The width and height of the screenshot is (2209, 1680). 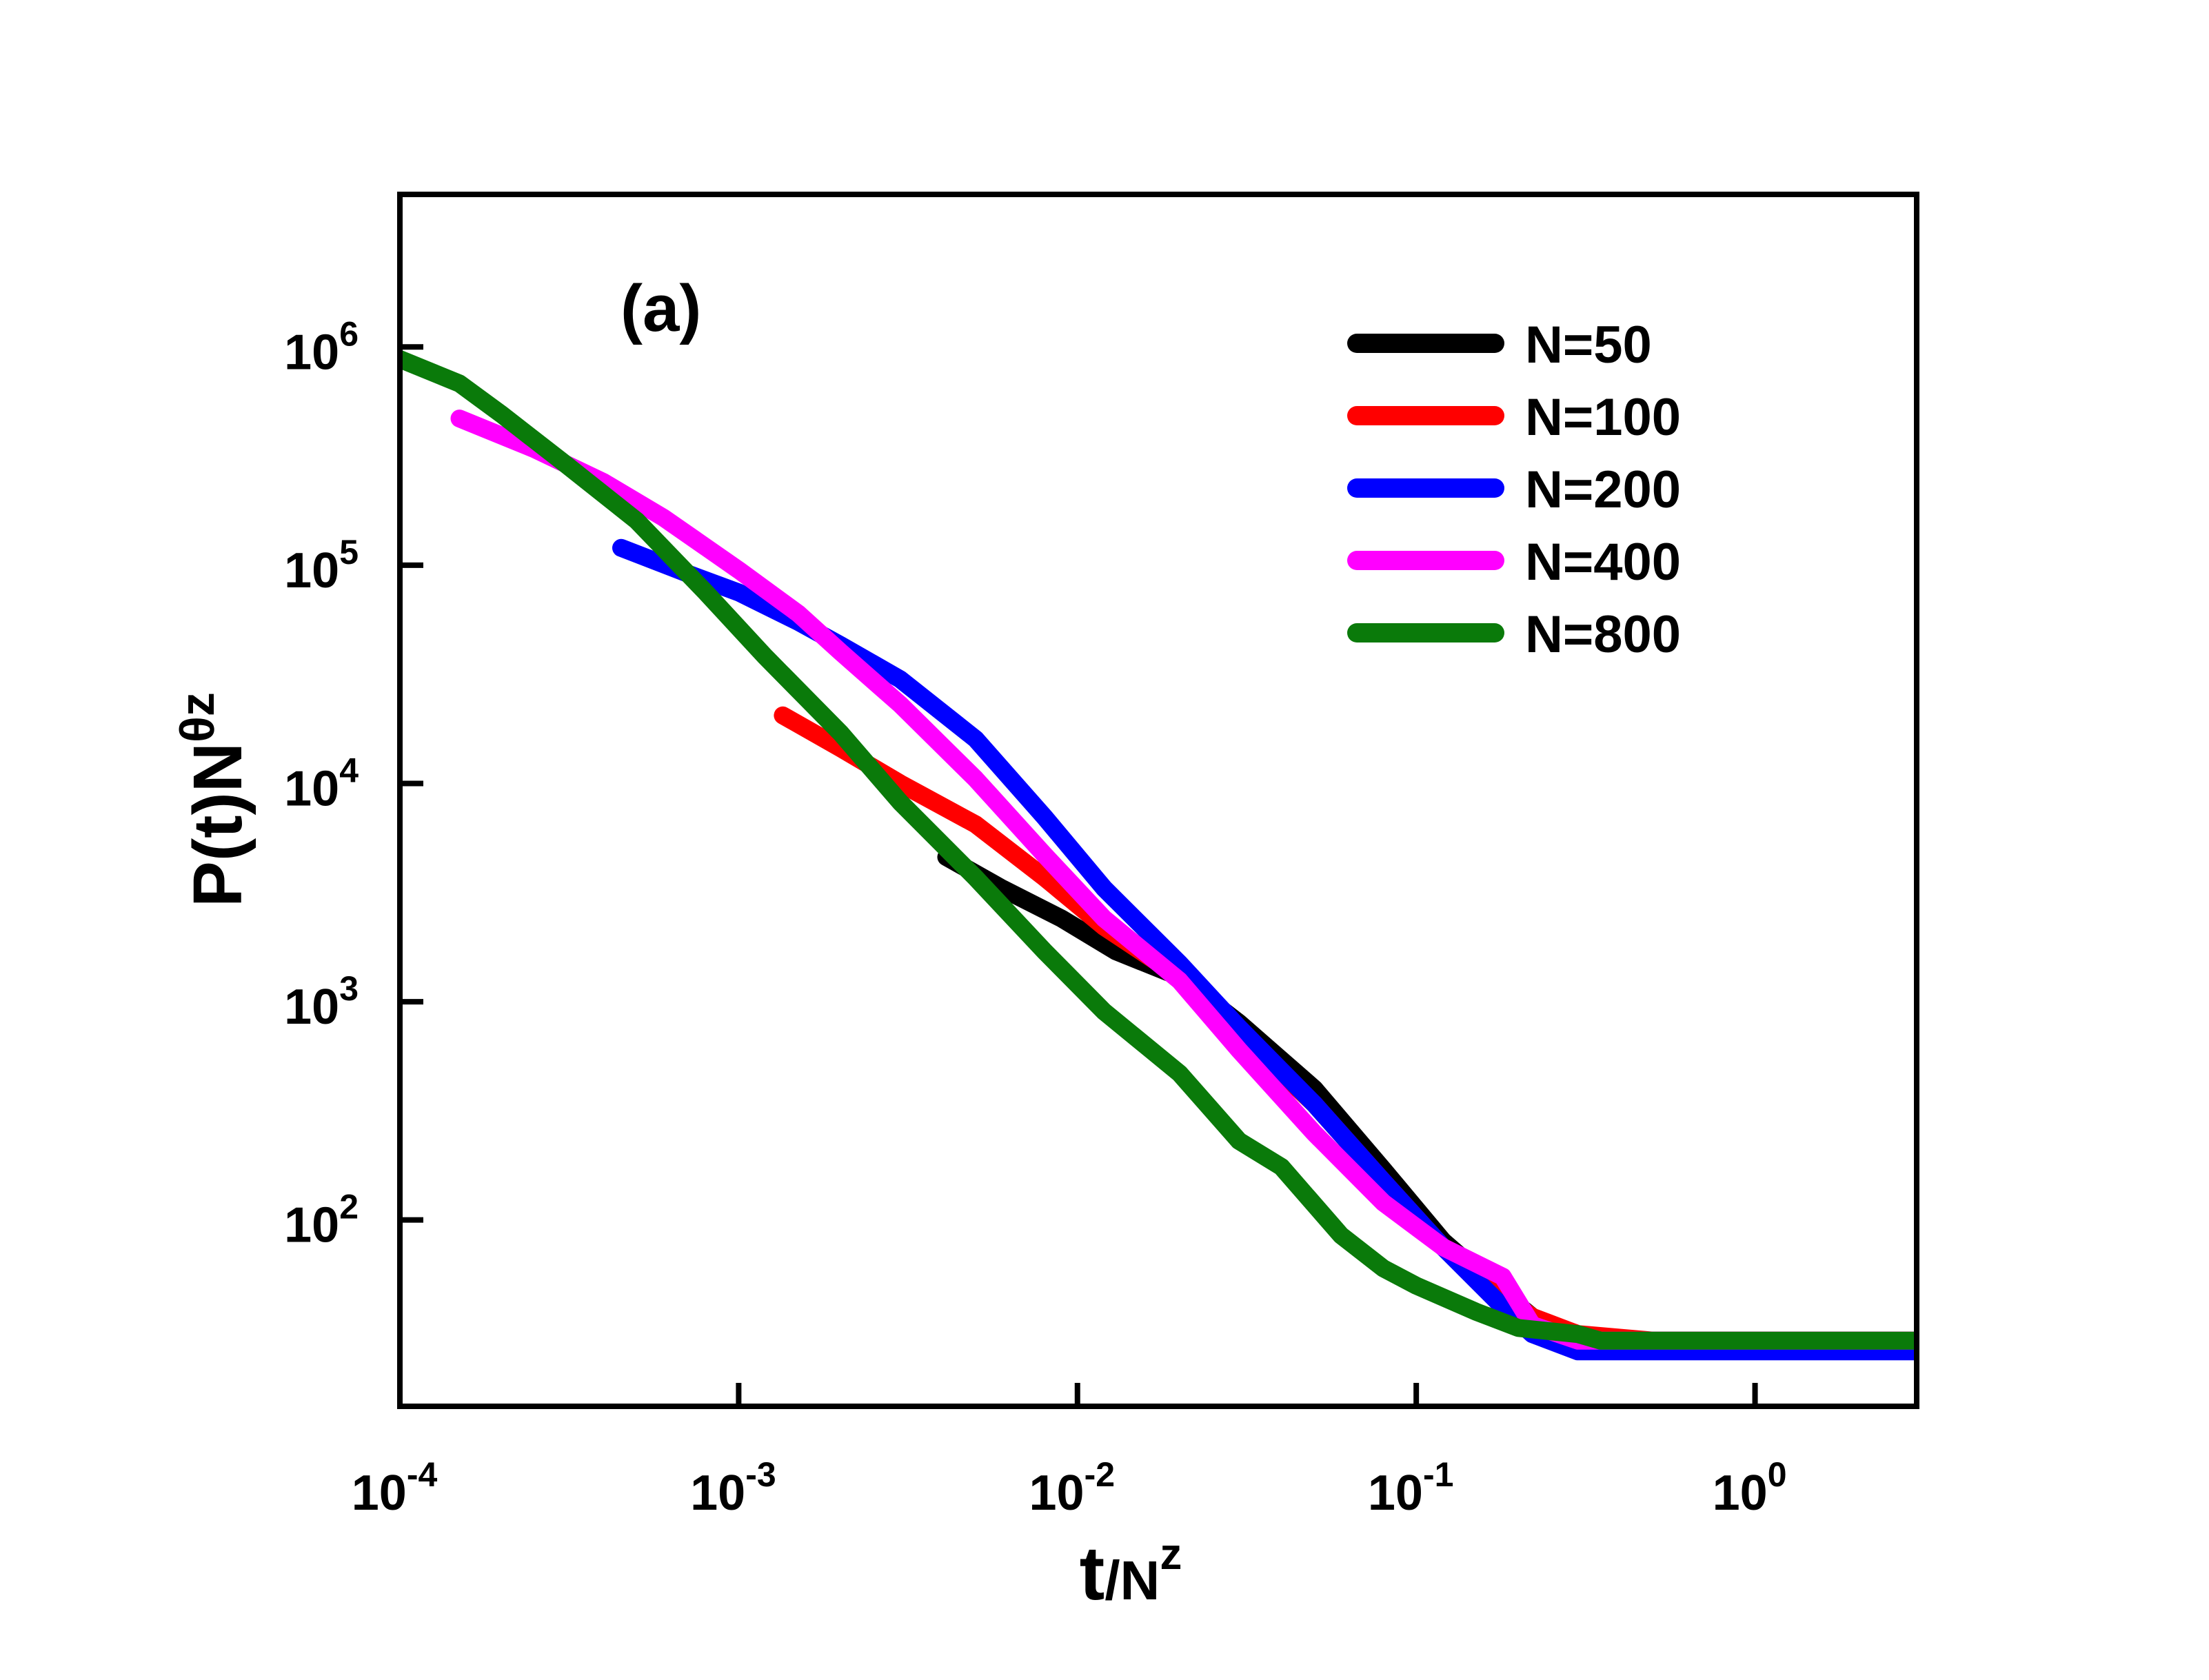 What do you see at coordinates (321, 347) in the screenshot?
I see `y-tick-label: 10⁶` at bounding box center [321, 347].